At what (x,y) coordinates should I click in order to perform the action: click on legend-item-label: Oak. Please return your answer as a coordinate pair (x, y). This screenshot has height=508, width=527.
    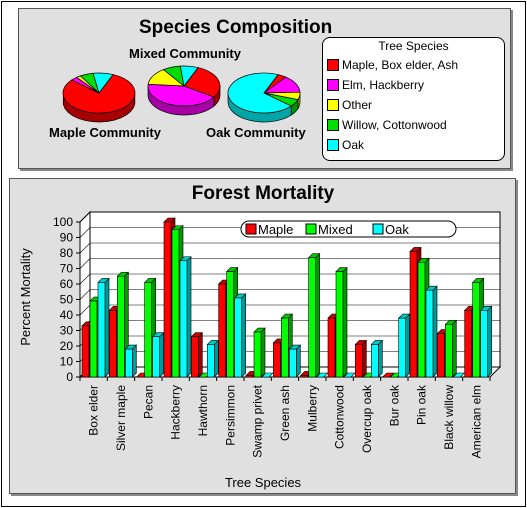
    Looking at the image, I should click on (353, 145).